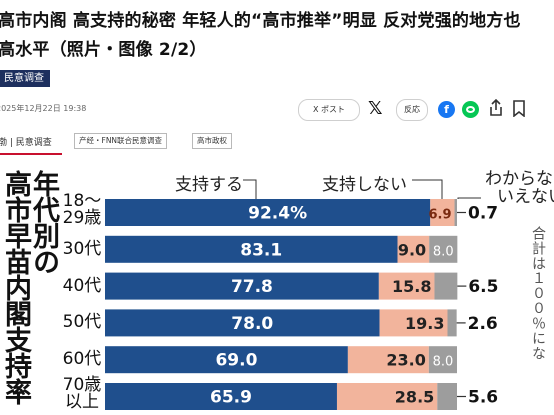 This screenshot has width=554, height=415. What do you see at coordinates (82, 385) in the screenshot?
I see `category-label-line: 70歳` at bounding box center [82, 385].